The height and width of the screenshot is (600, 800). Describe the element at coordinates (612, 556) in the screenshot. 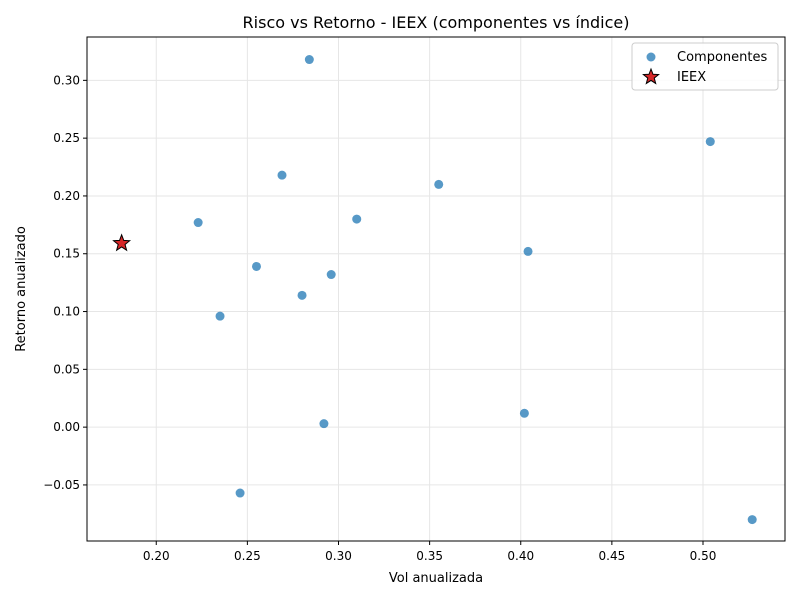

I see `x-tick-label: 0.45` at that location.